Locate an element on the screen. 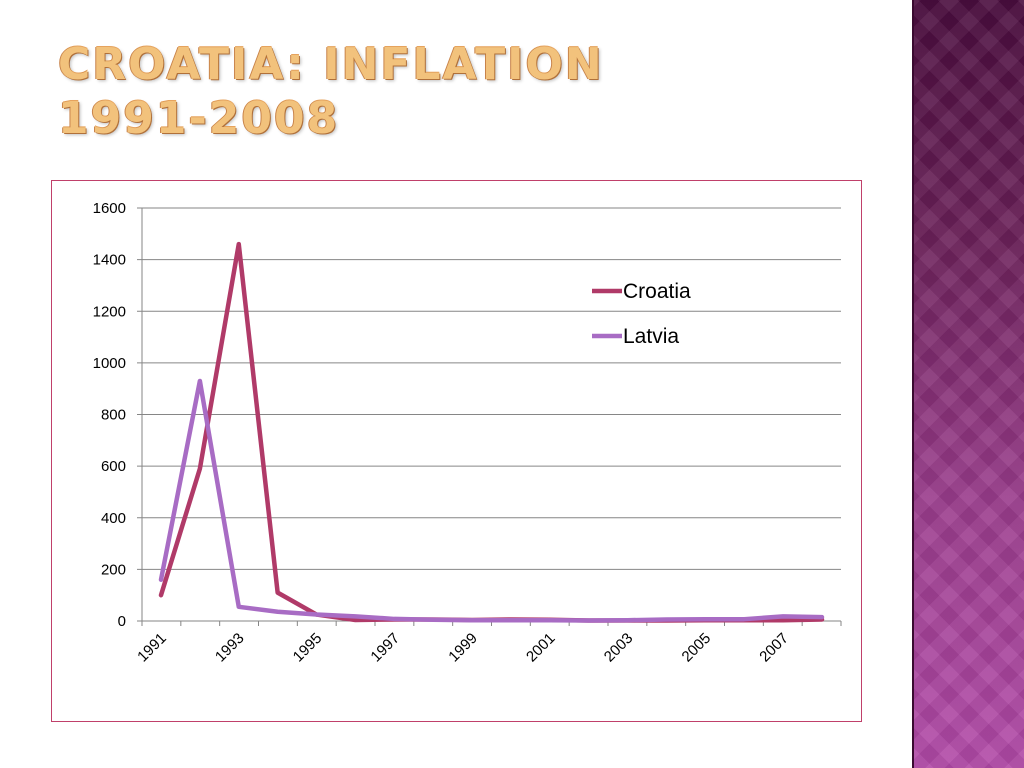 This screenshot has width=1024, height=768. y-tick-label: 1600 is located at coordinates (109, 208).